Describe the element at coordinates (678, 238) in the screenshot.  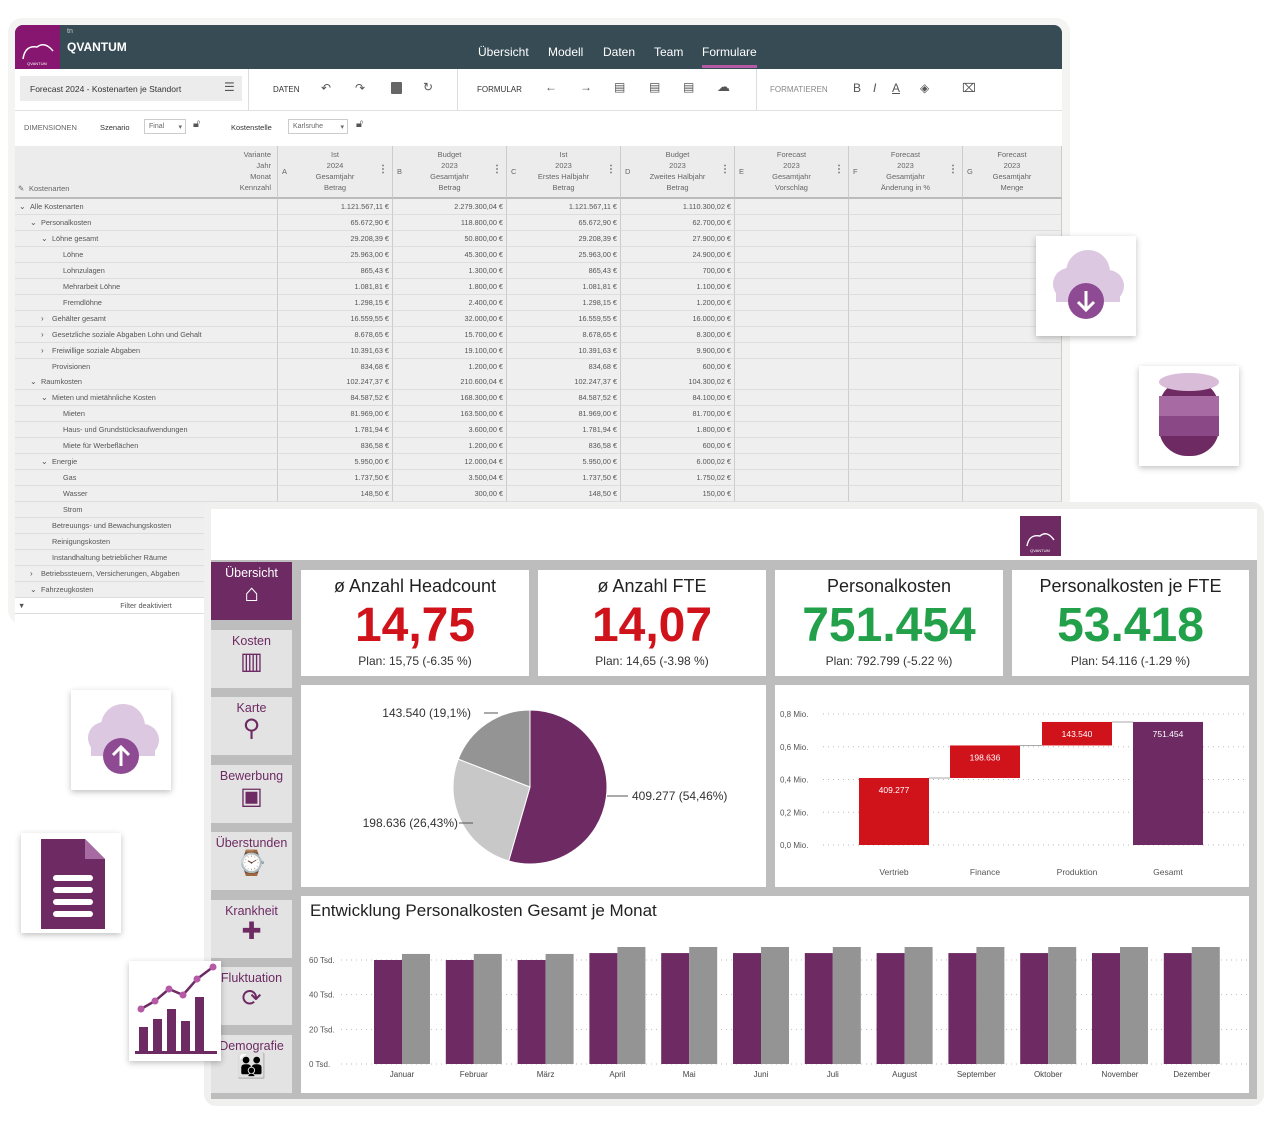
I see `table-cell: 27.900,00 €` at that location.